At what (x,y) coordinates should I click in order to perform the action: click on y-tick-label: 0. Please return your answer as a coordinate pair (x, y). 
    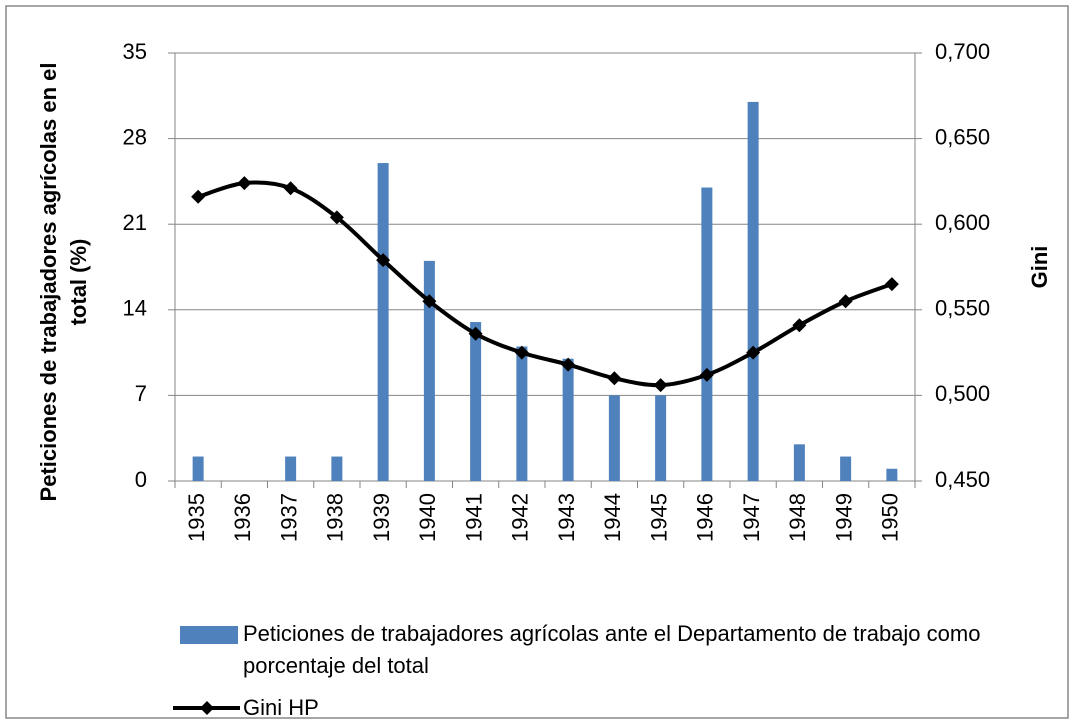
    Looking at the image, I should click on (141, 479).